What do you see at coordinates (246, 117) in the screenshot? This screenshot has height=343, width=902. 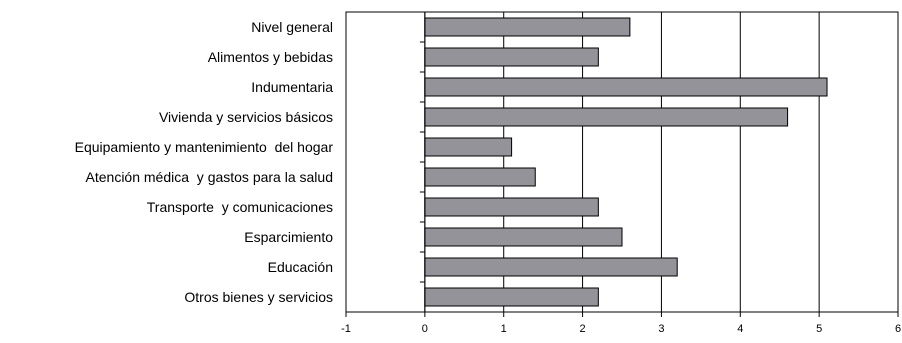 I see `category-label: Vivienda y servicios básicos` at bounding box center [246, 117].